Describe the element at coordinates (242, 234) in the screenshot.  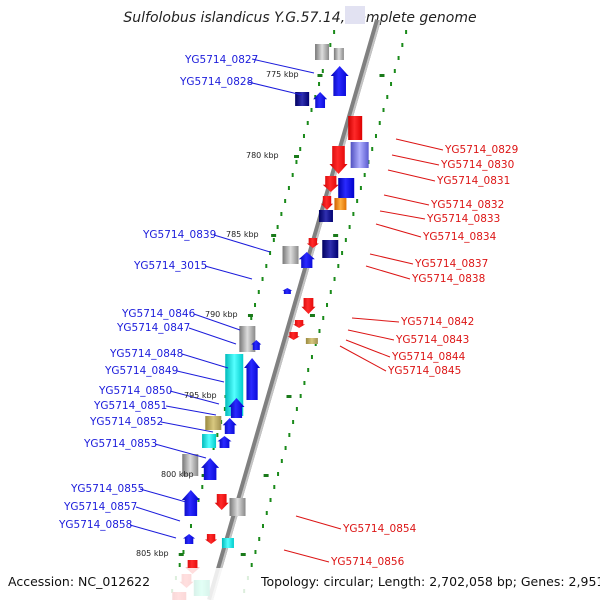
I see `tick-label: 785 kbp` at that location.